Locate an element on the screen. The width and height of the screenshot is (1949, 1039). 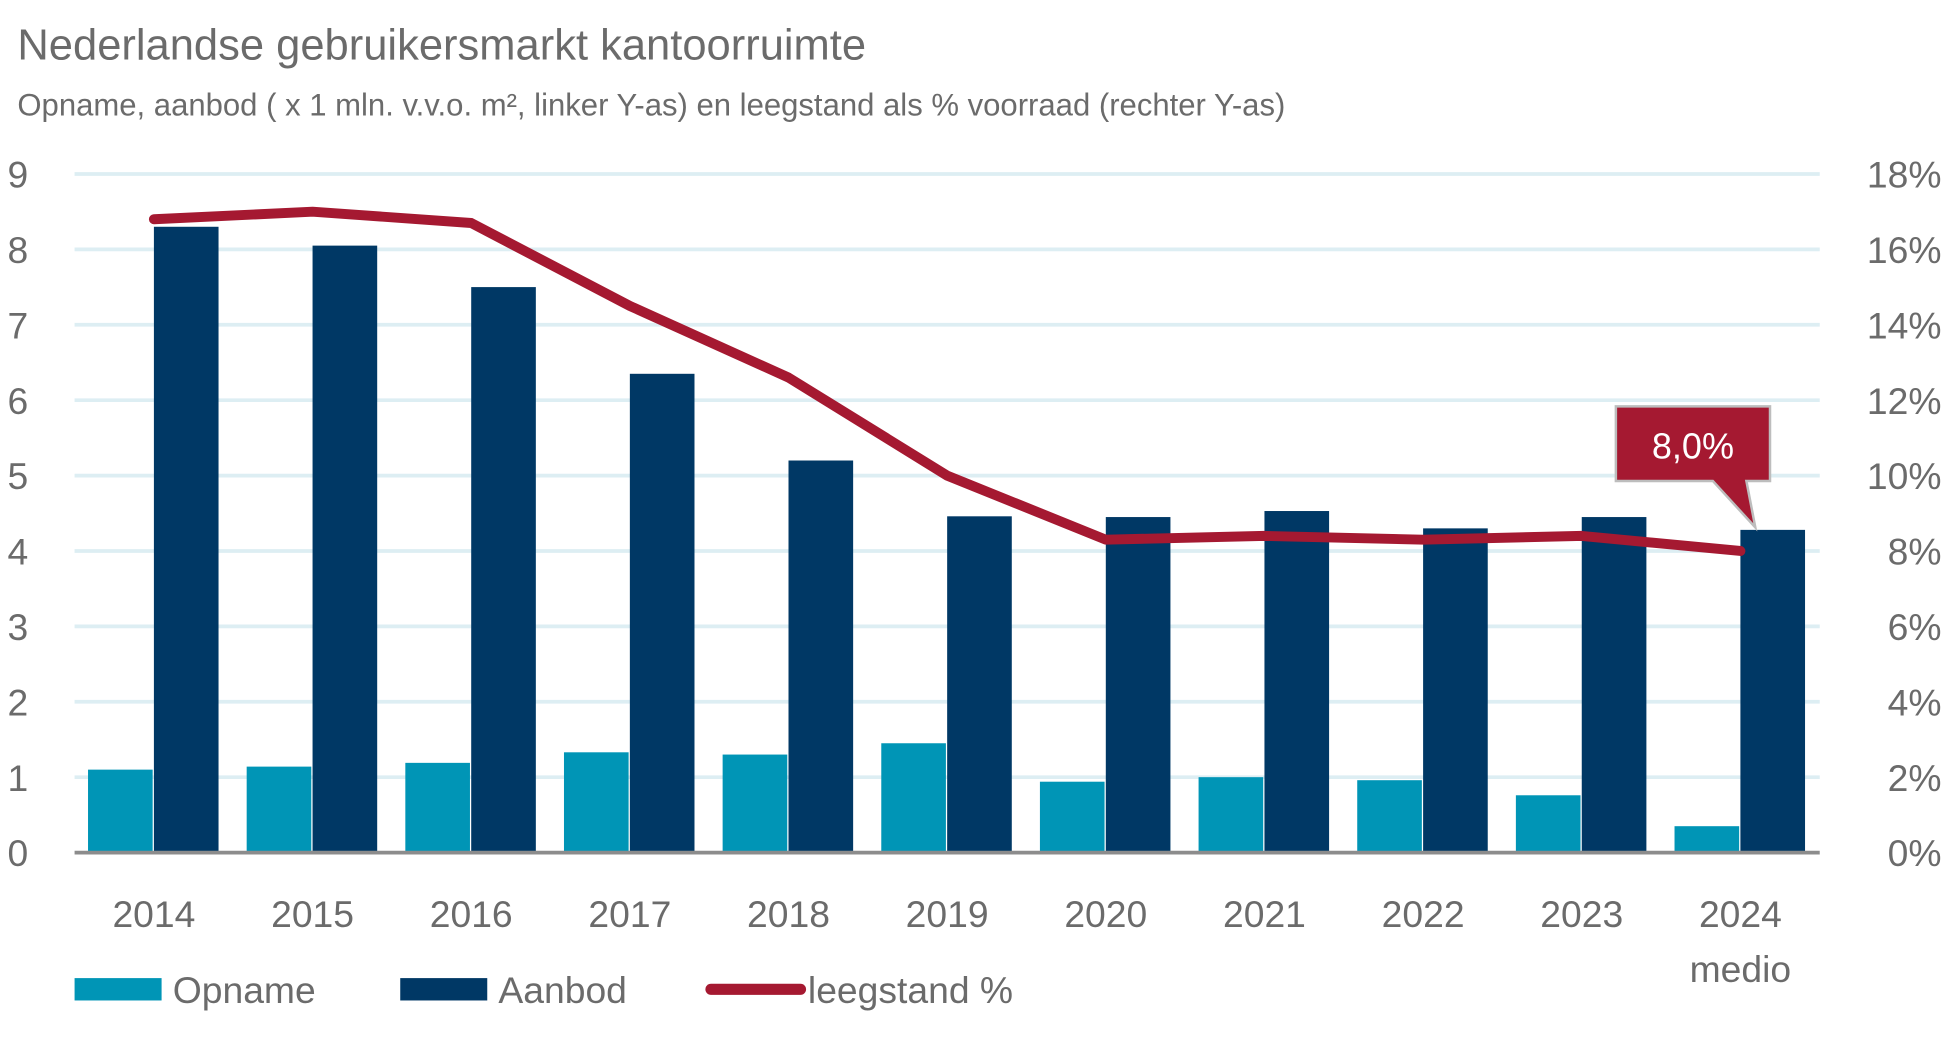
legend-label: Aanbod is located at coordinates (562, 990).